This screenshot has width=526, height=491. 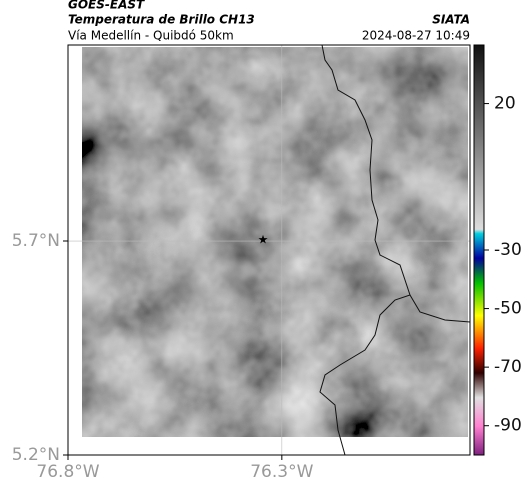 What do you see at coordinates (508, 250) in the screenshot?
I see `colorbar-tick-label: -30` at bounding box center [508, 250].